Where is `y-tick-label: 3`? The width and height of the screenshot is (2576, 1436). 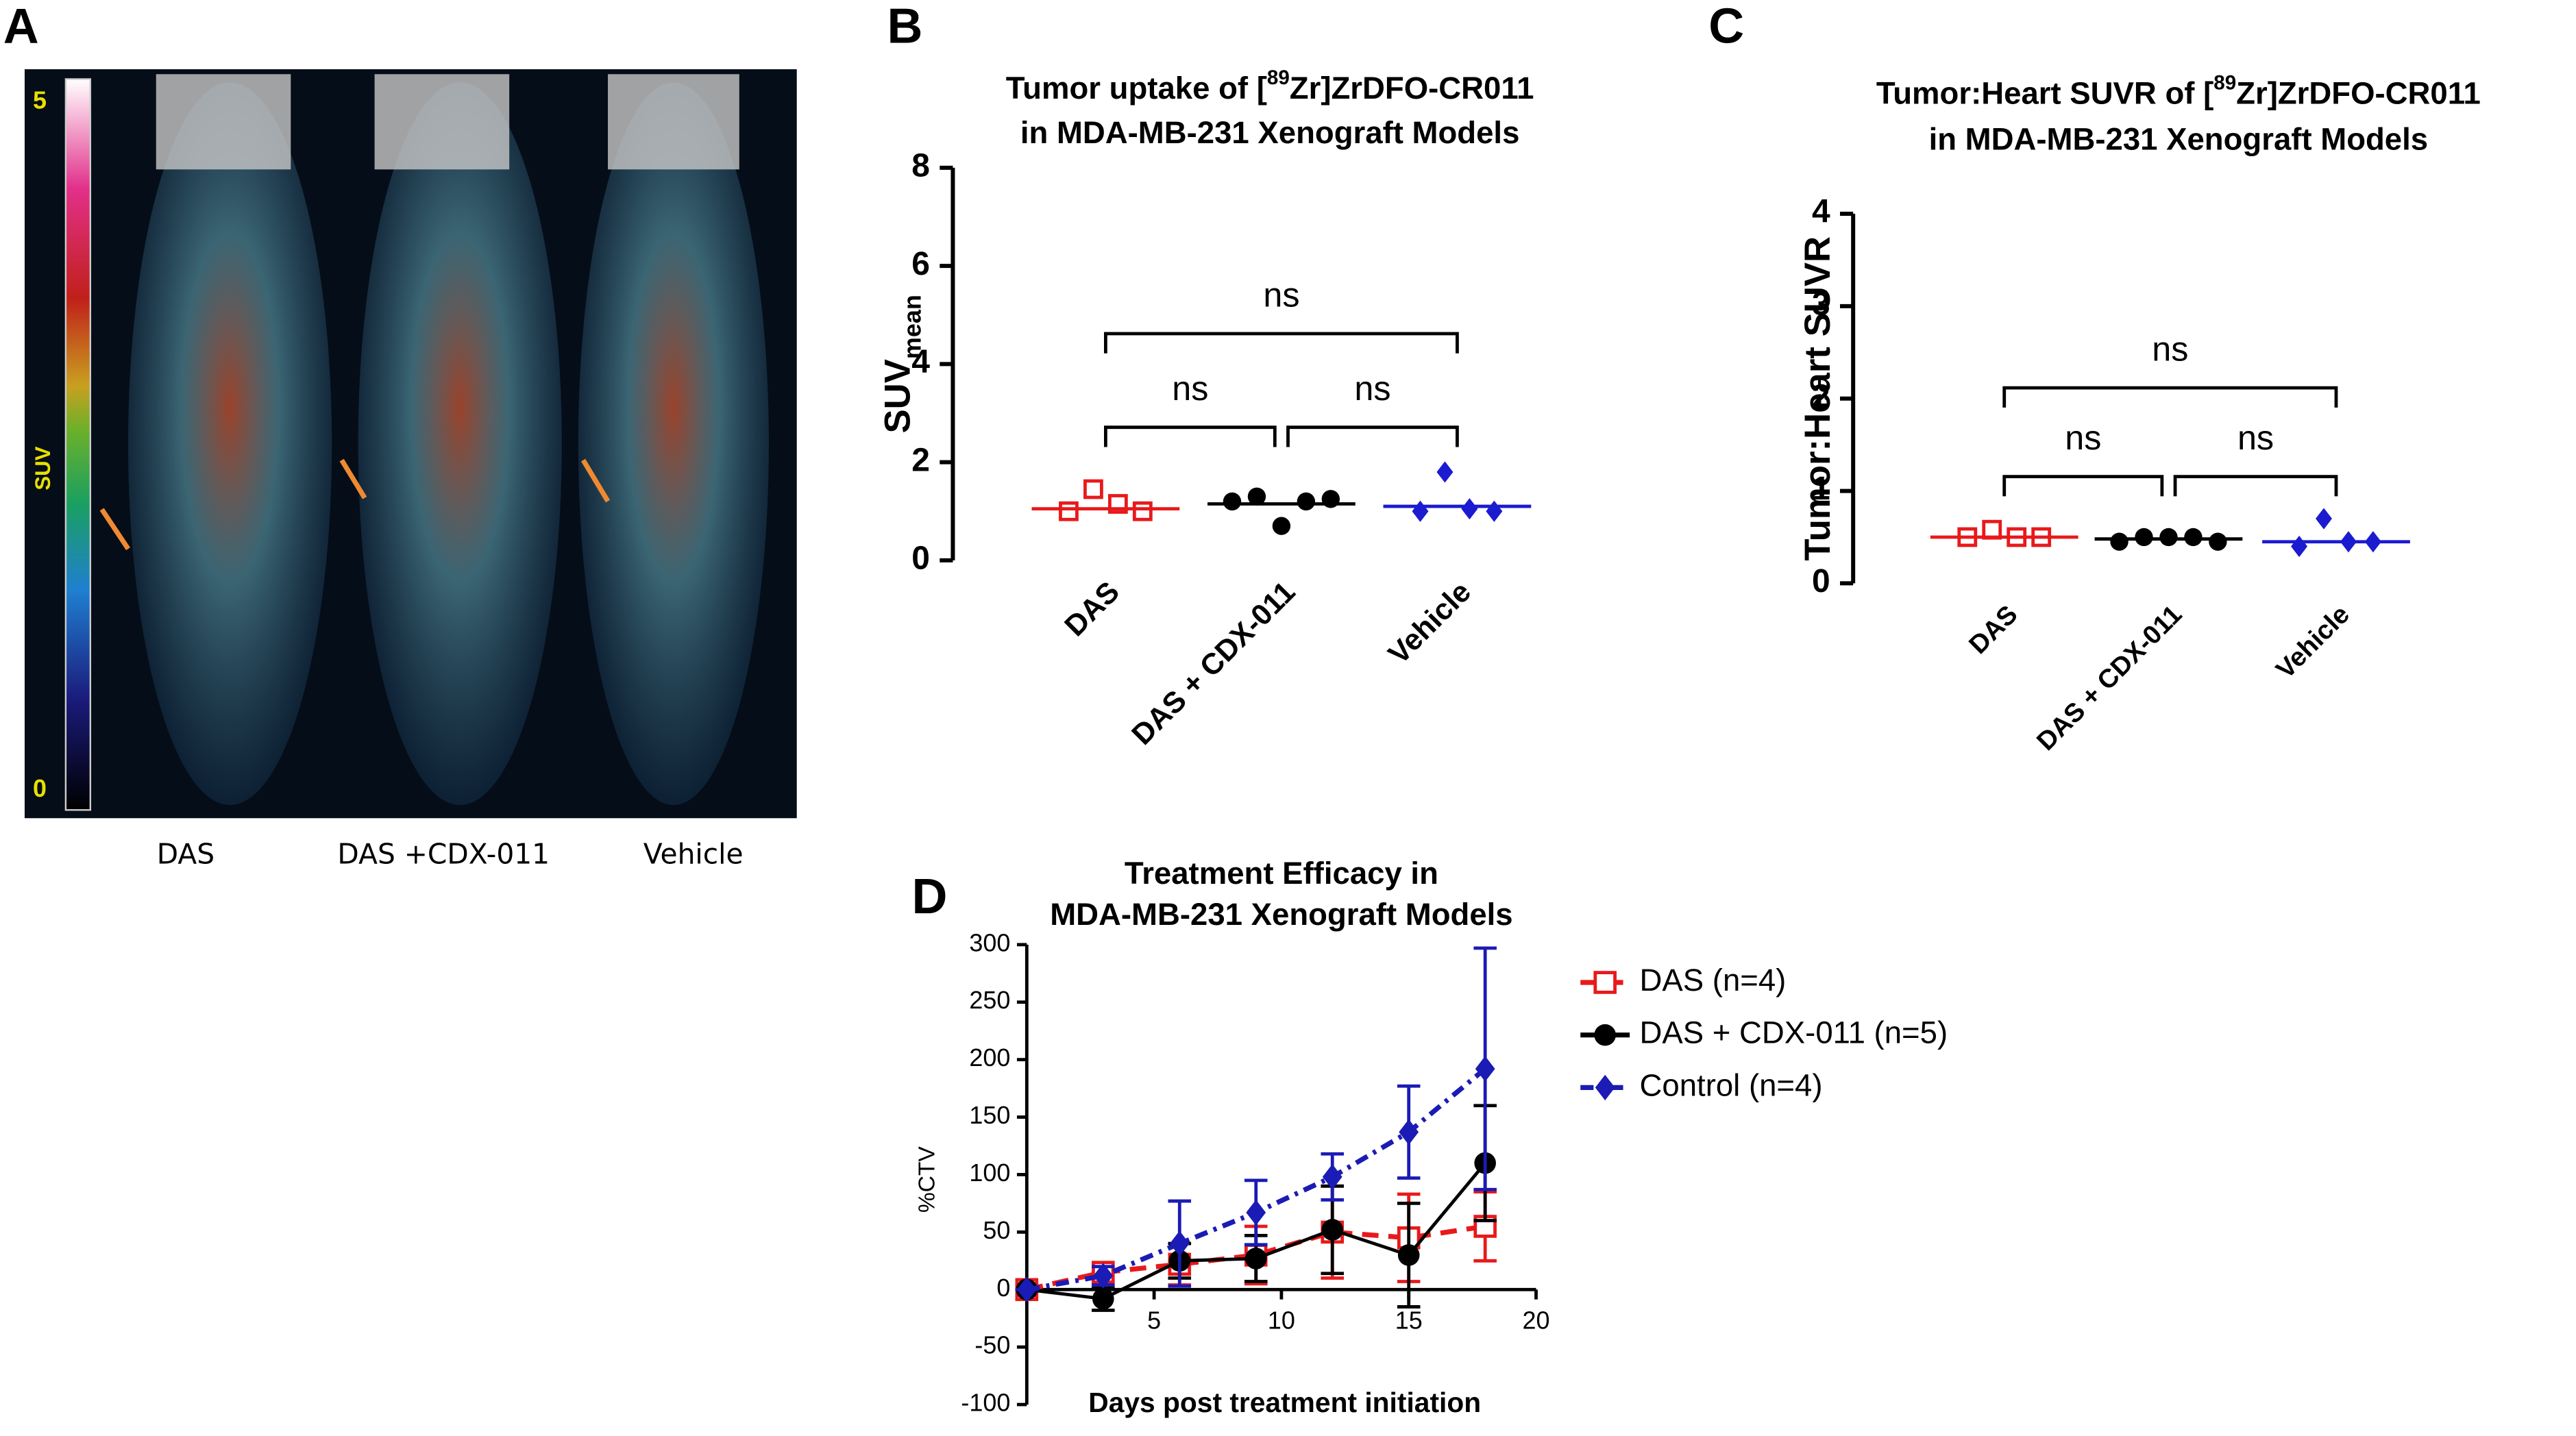
y-tick-label: 3 is located at coordinates (1821, 304).